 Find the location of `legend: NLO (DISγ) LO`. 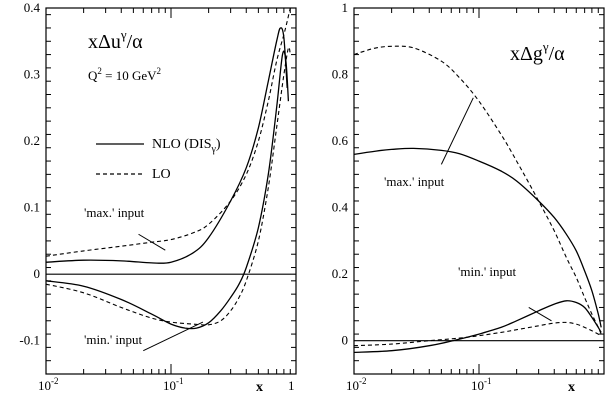

legend: NLO (DISγ) LO is located at coordinates (158, 159).